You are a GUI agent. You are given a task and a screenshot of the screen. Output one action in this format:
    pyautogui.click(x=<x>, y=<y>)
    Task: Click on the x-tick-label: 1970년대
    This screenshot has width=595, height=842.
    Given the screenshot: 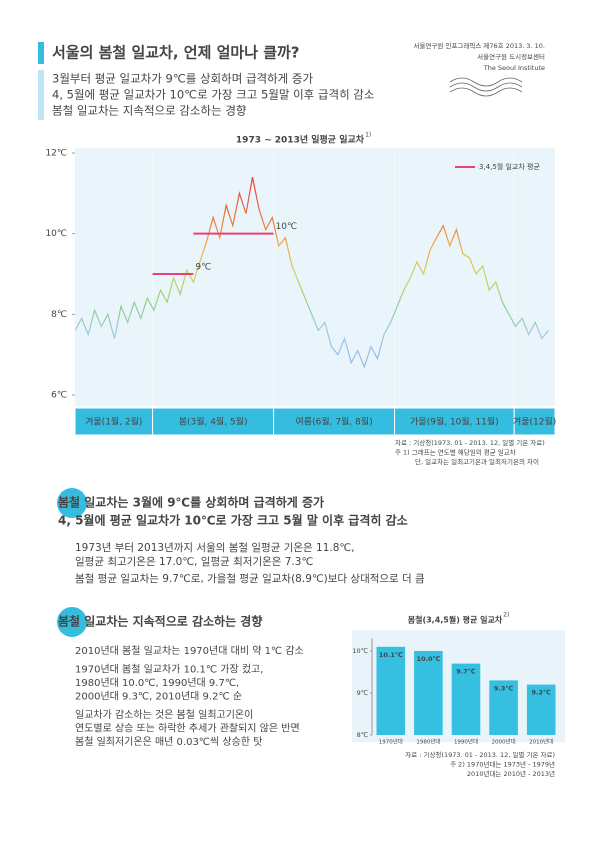 What is the action you would take?
    pyautogui.click(x=391, y=742)
    